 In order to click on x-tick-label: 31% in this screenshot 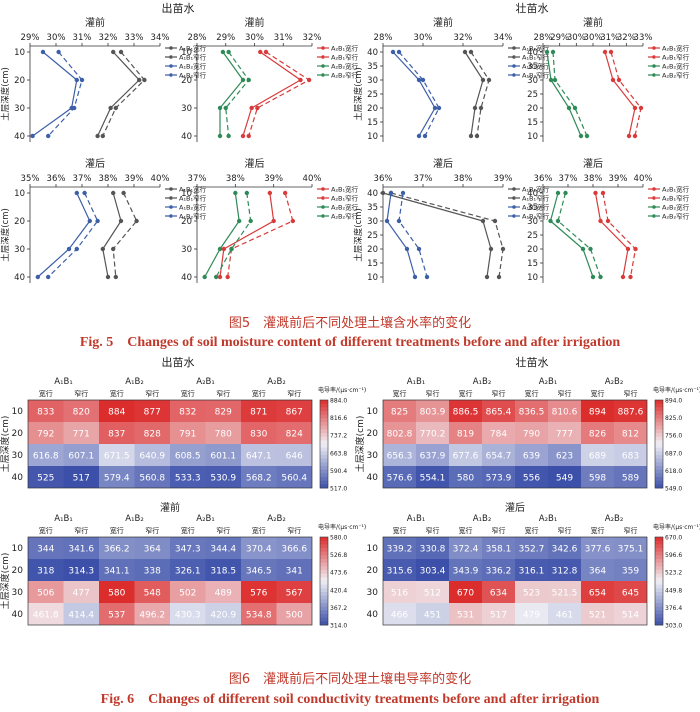, I will do `click(82, 38)`.